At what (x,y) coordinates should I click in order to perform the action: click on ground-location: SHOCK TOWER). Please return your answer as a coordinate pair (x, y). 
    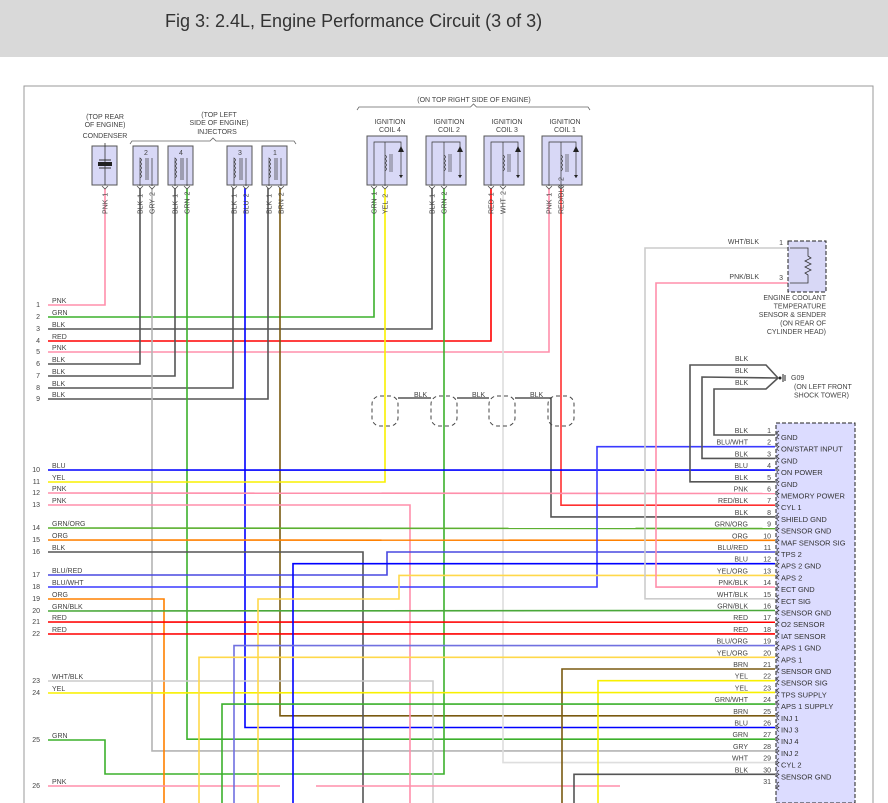
    Looking at the image, I should click on (821, 396).